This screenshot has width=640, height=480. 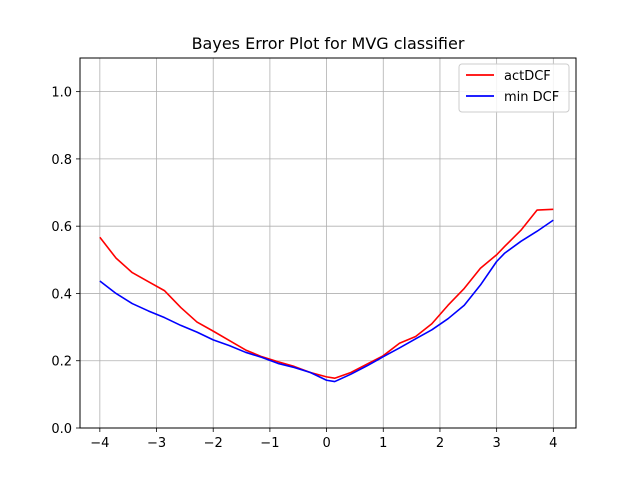 I want to click on x-tick-label: 3, so click(x=496, y=443).